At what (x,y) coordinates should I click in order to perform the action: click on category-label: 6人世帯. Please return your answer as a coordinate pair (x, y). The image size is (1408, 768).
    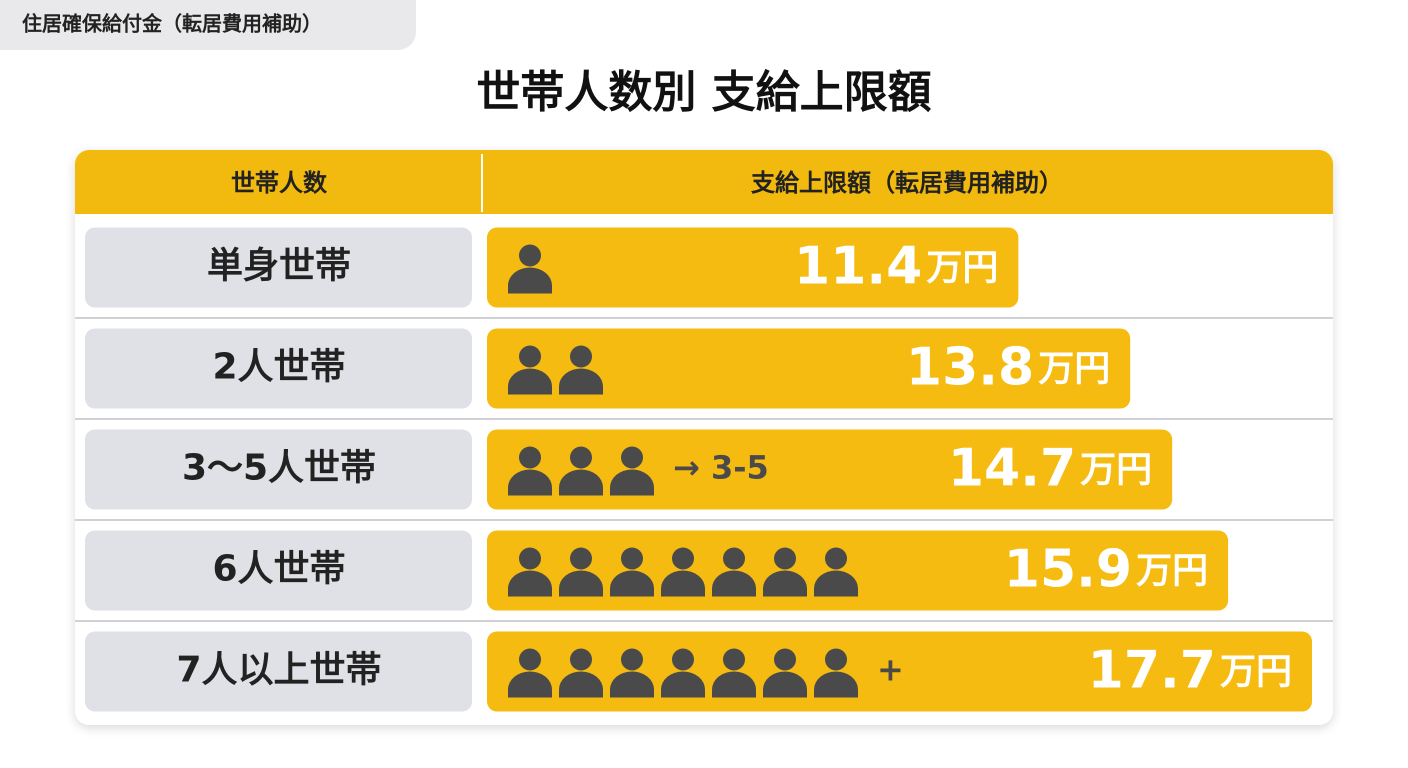
    Looking at the image, I should click on (278, 569).